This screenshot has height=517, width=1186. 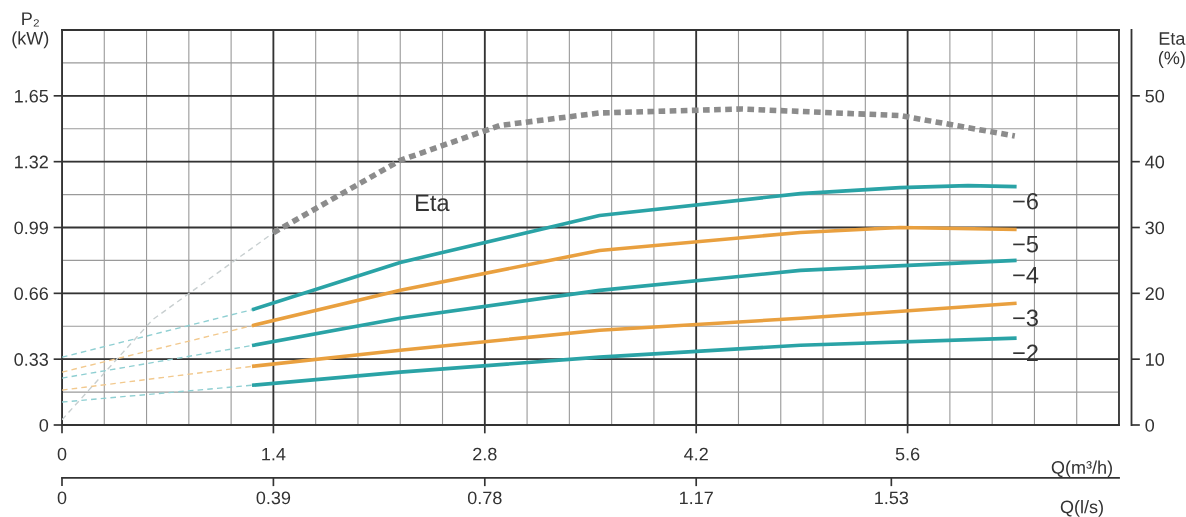 What do you see at coordinates (907, 454) in the screenshot?
I see `x-tick-label: 5.6` at bounding box center [907, 454].